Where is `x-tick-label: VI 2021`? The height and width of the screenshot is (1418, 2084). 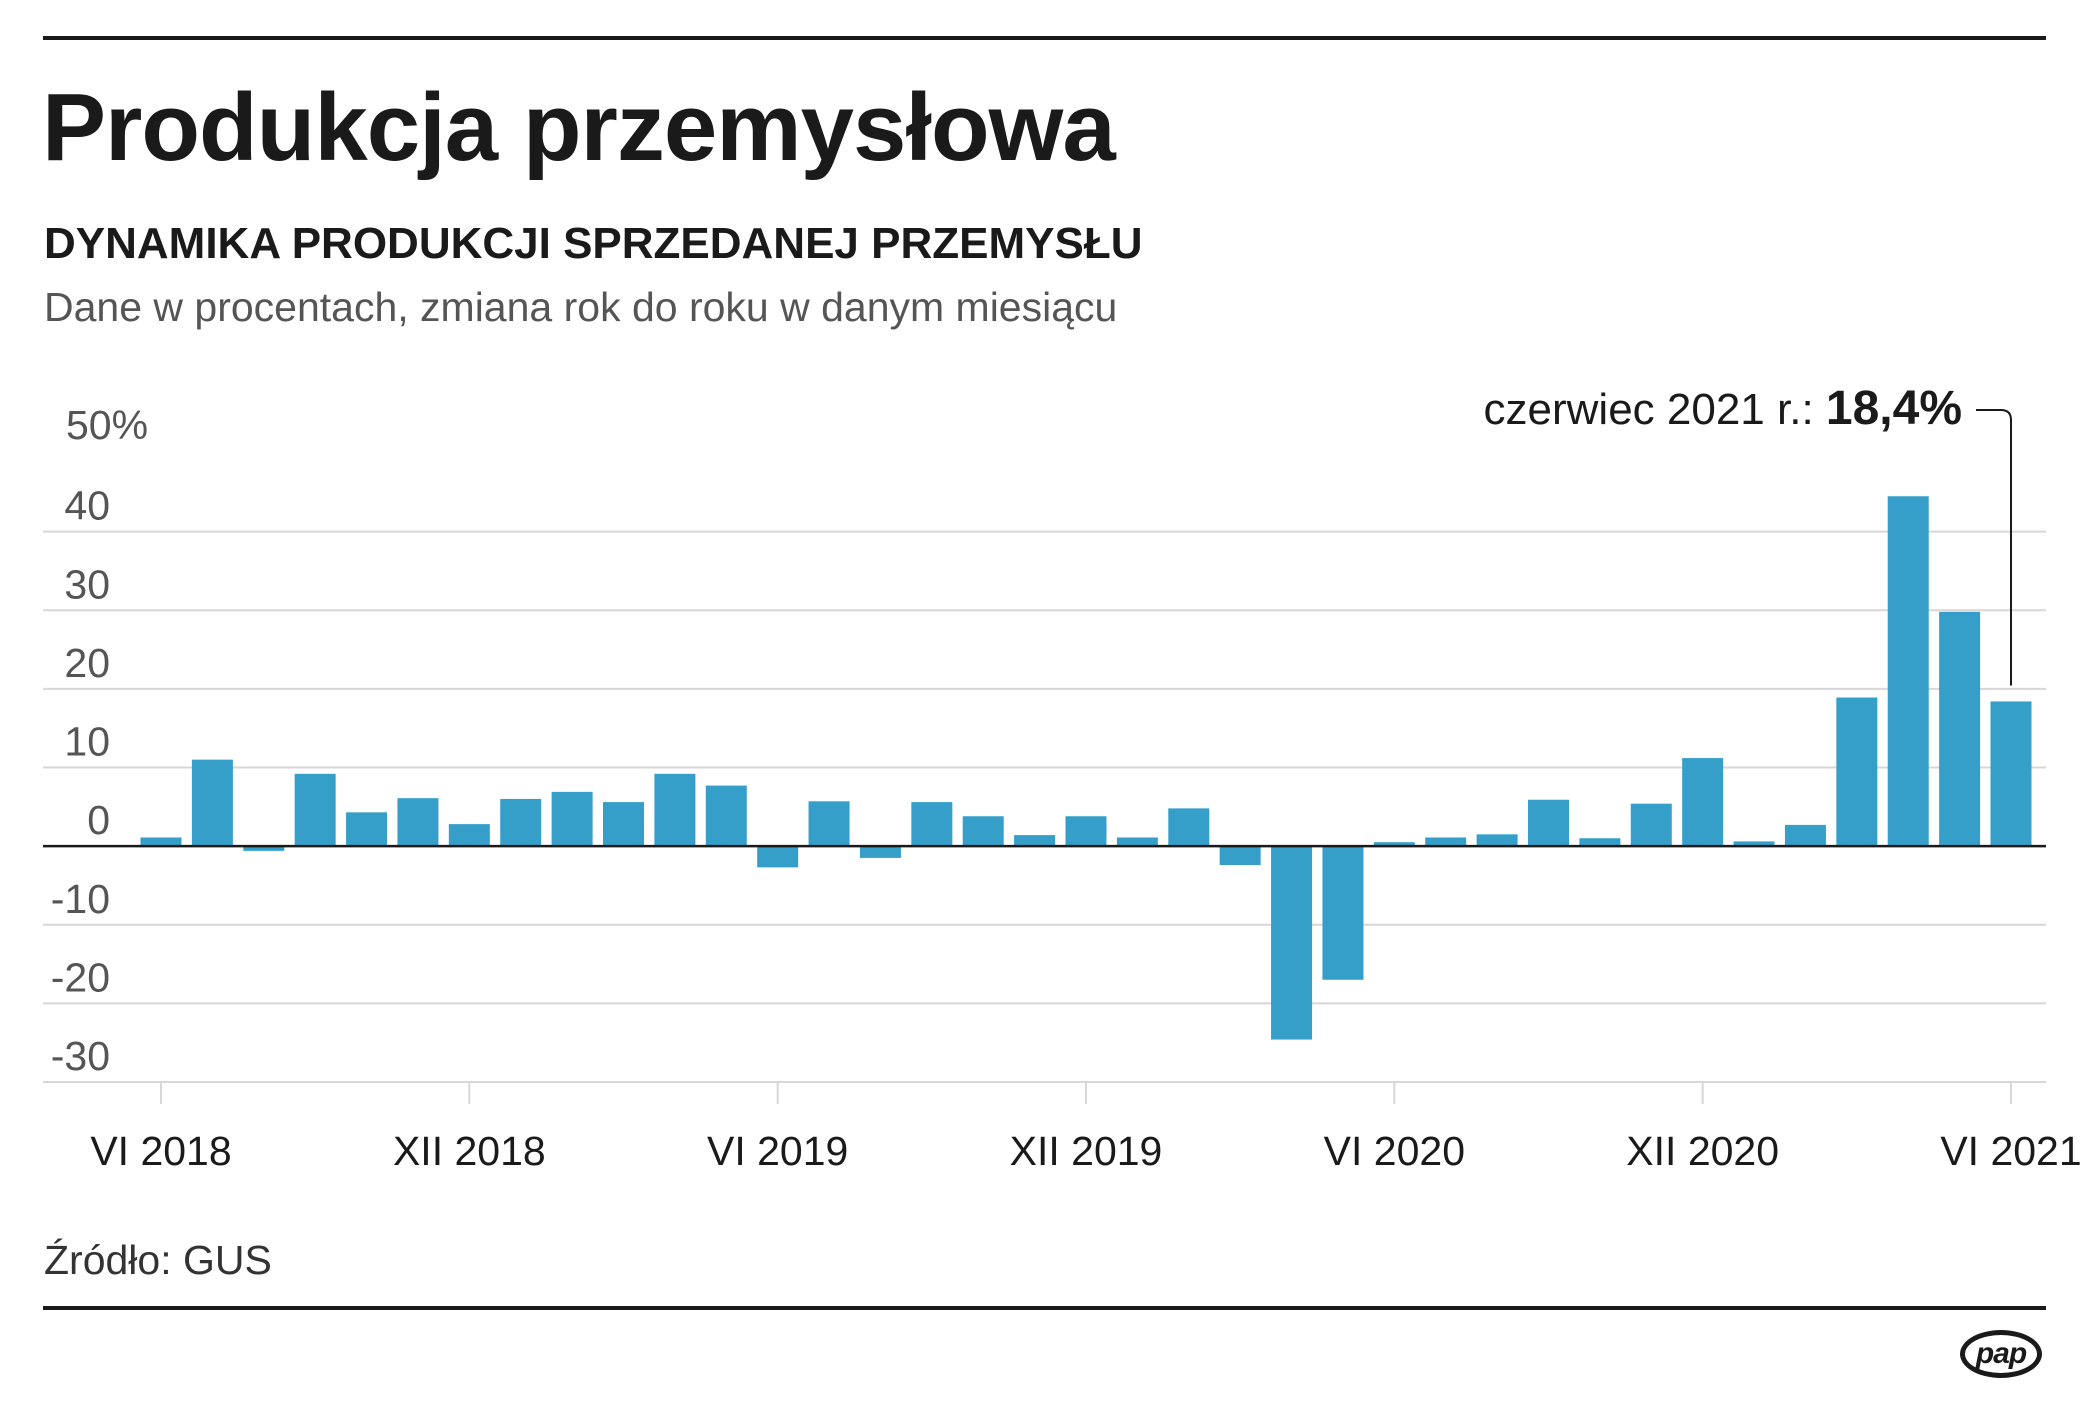 x-tick-label: VI 2021 is located at coordinates (2010, 1151).